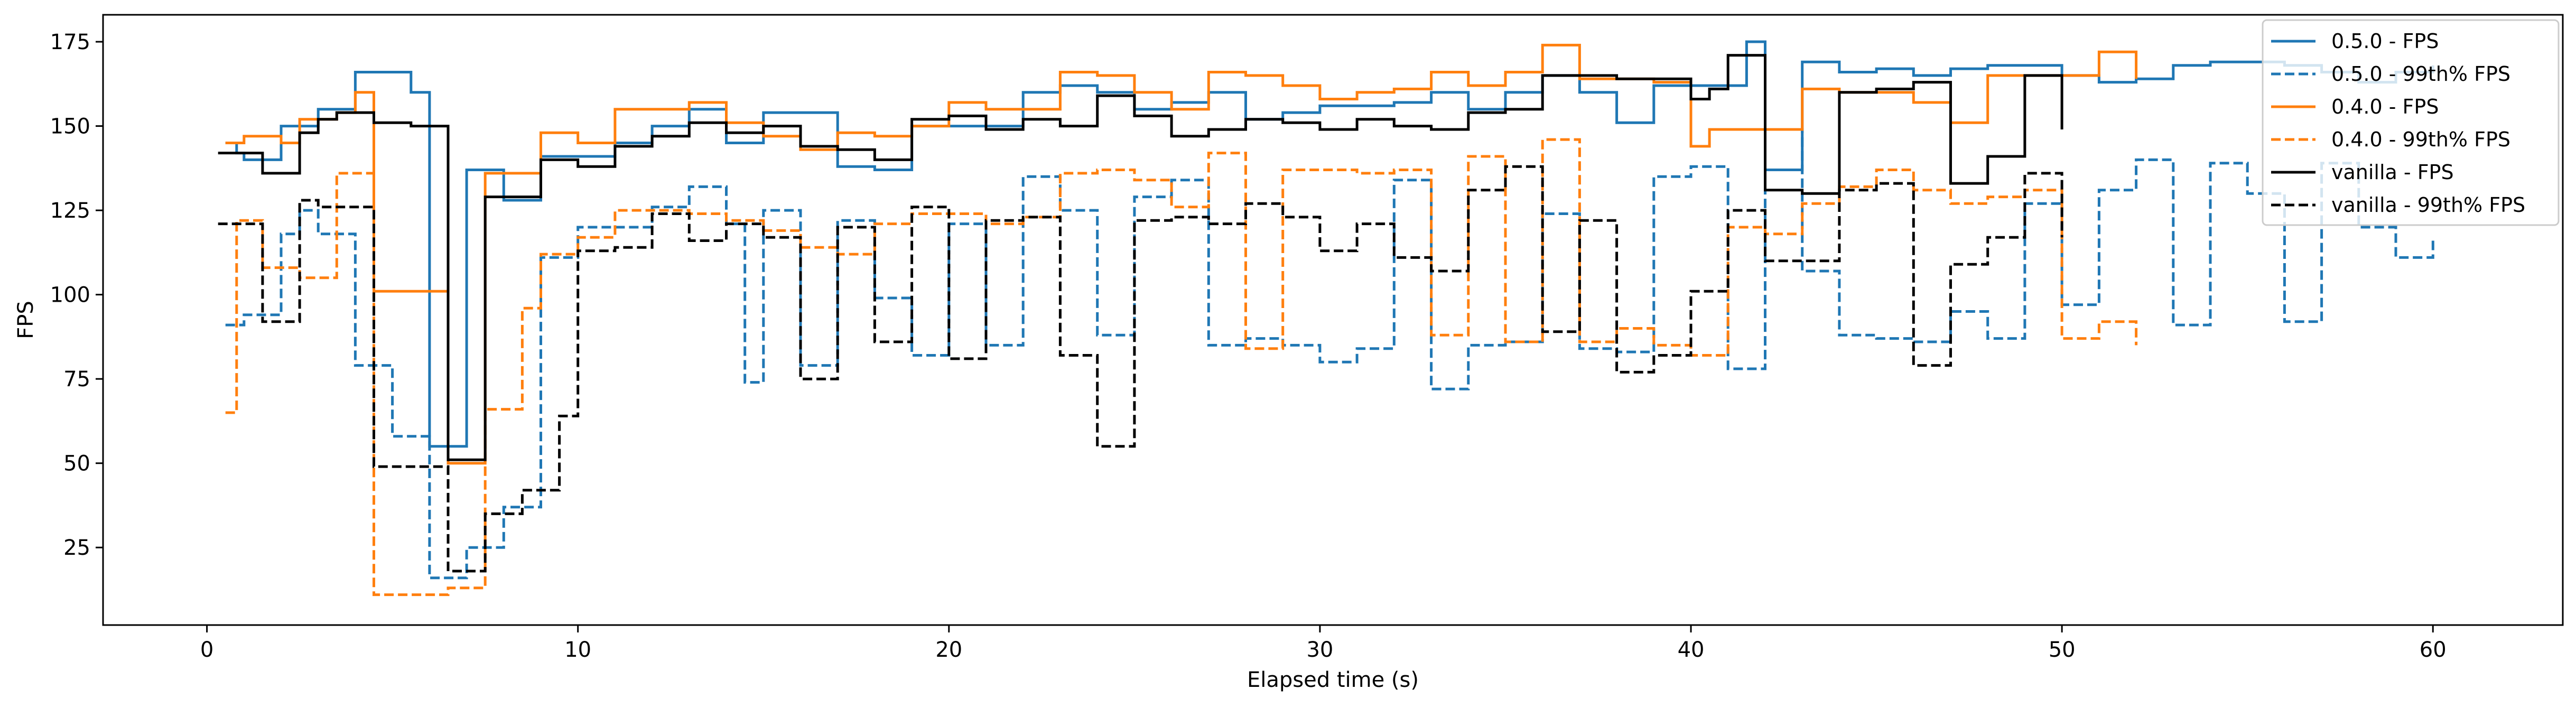  Describe the element at coordinates (76, 548) in the screenshot. I see `y-tick-label: 25` at that location.